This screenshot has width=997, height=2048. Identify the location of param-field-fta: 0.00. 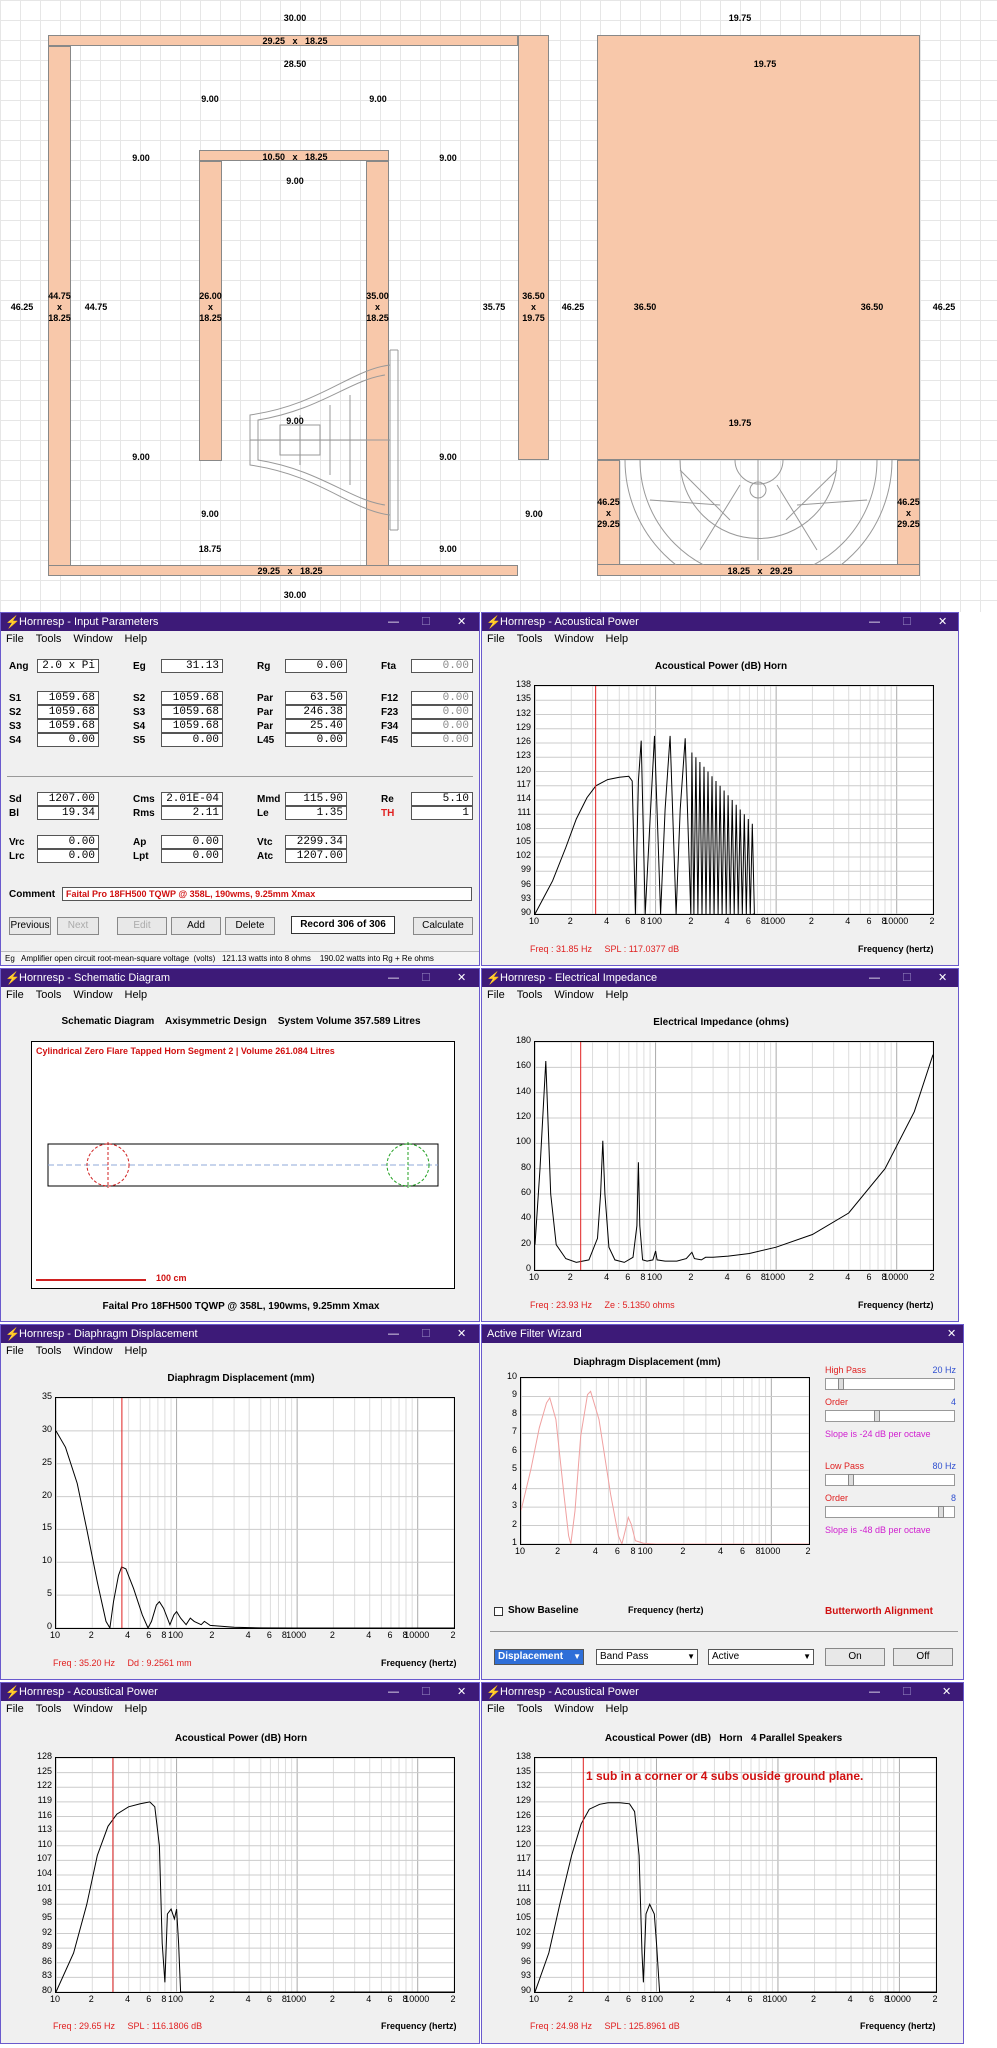
(442, 666).